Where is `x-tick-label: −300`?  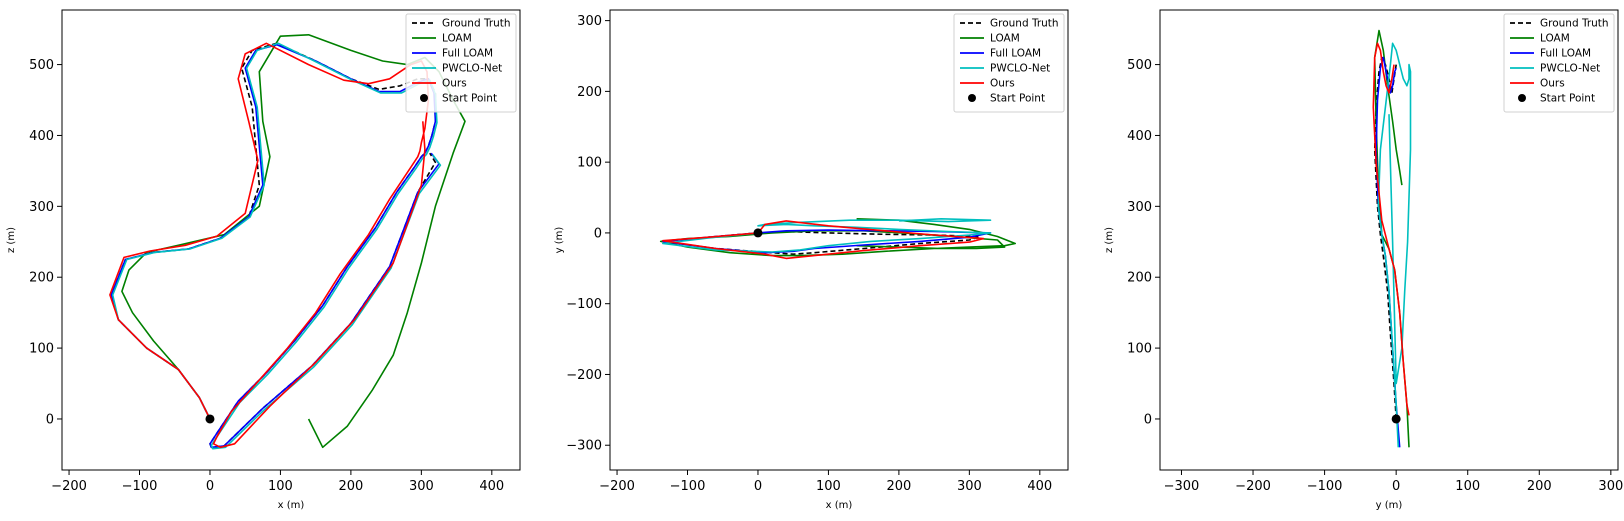 x-tick-label: −300 is located at coordinates (1182, 486).